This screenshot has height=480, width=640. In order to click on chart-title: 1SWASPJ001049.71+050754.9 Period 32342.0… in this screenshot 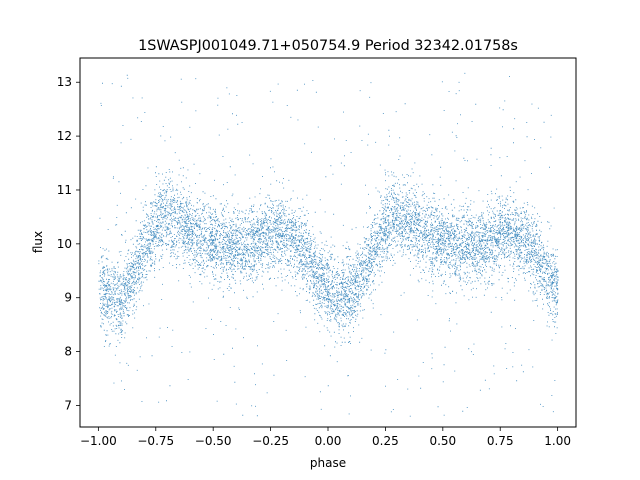, I will do `click(328, 46)`.